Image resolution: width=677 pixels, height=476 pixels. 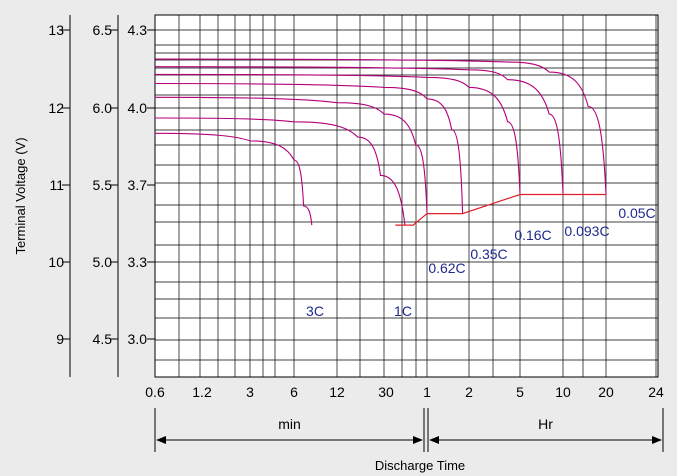 I want to click on curve-0_35C, so click(x=309, y=148).